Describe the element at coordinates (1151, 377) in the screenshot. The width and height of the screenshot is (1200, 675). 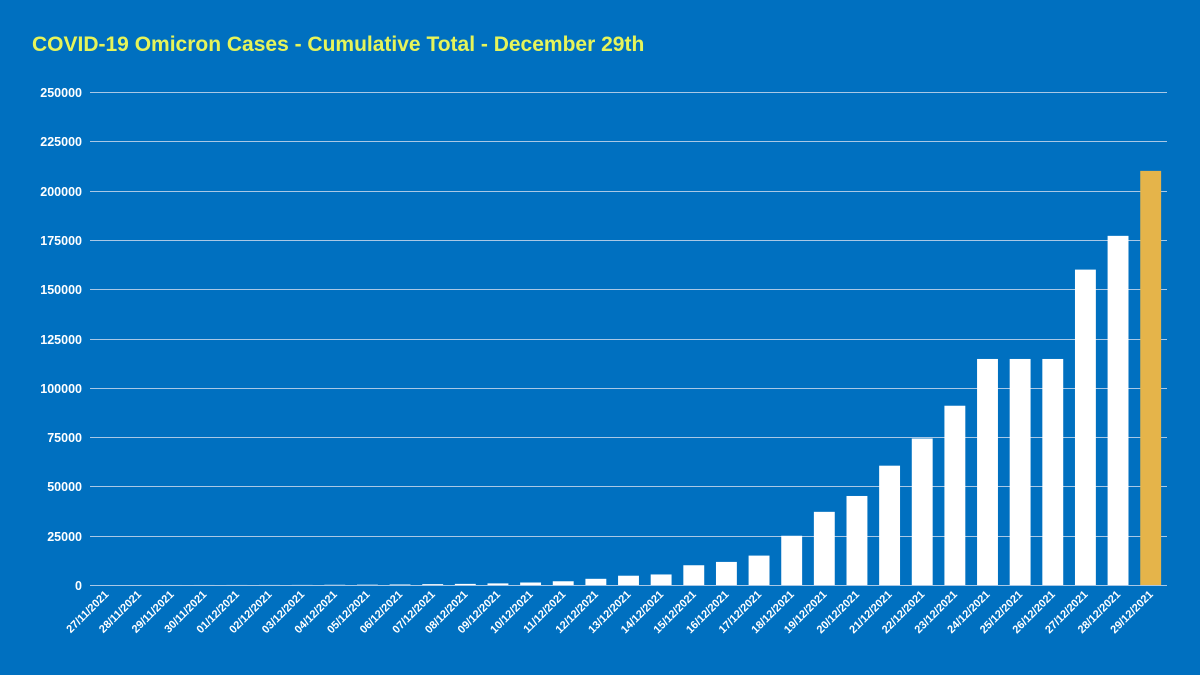
I see `bar-highlighted` at that location.